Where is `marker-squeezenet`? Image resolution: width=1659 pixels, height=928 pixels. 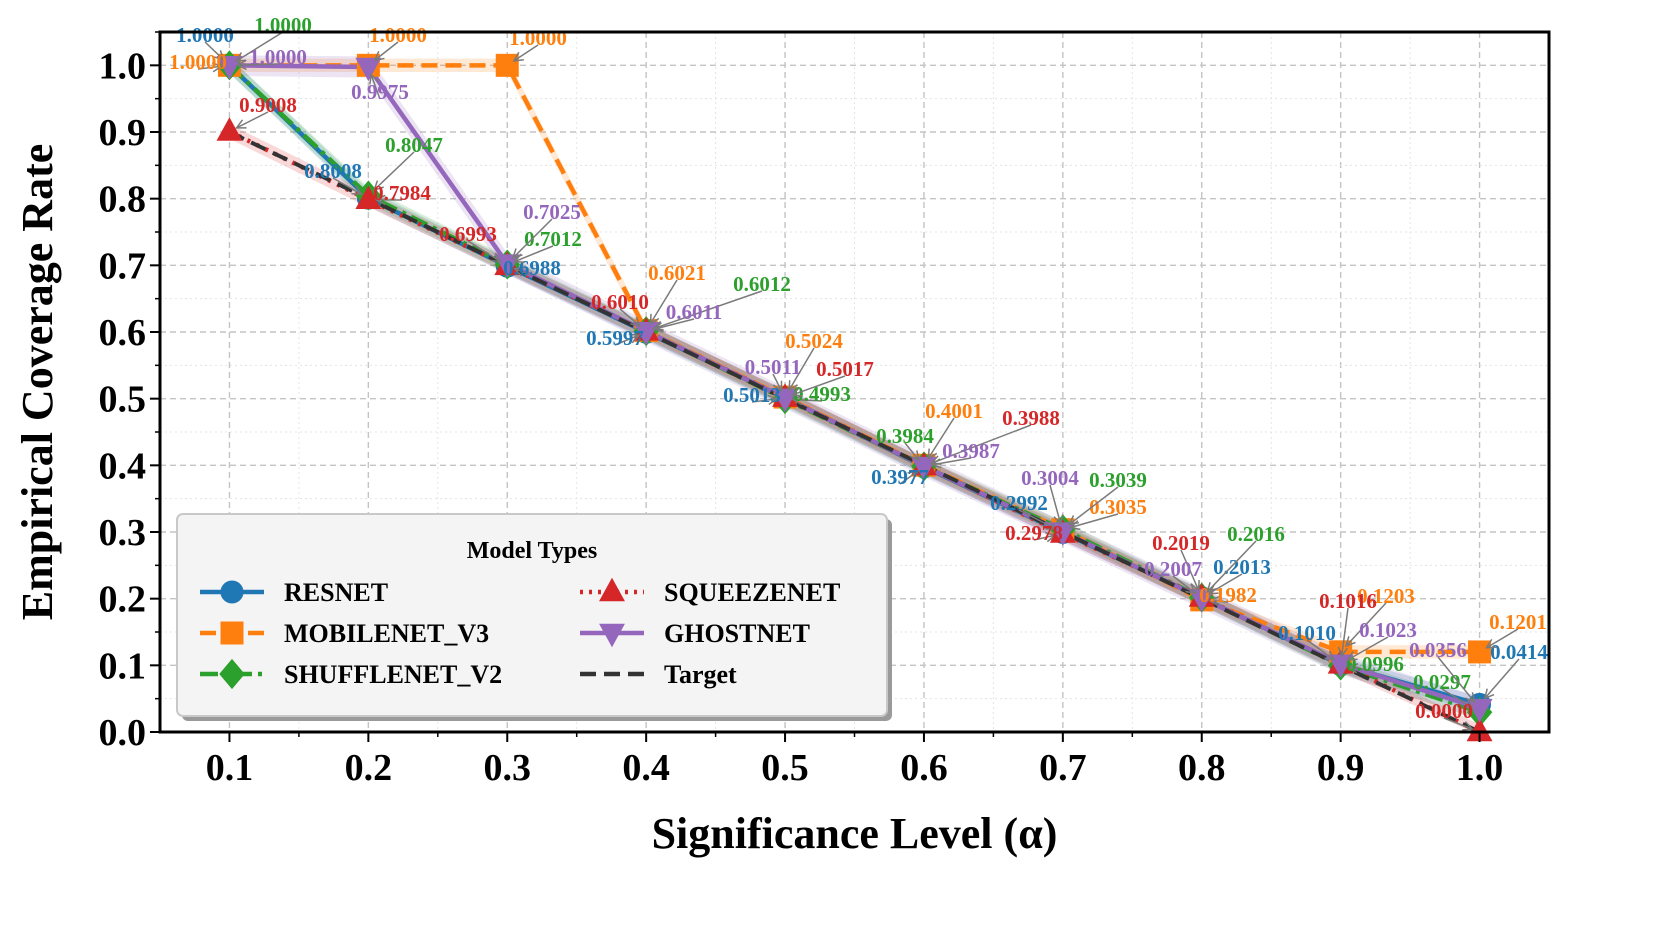 marker-squeezenet is located at coordinates (229, 129).